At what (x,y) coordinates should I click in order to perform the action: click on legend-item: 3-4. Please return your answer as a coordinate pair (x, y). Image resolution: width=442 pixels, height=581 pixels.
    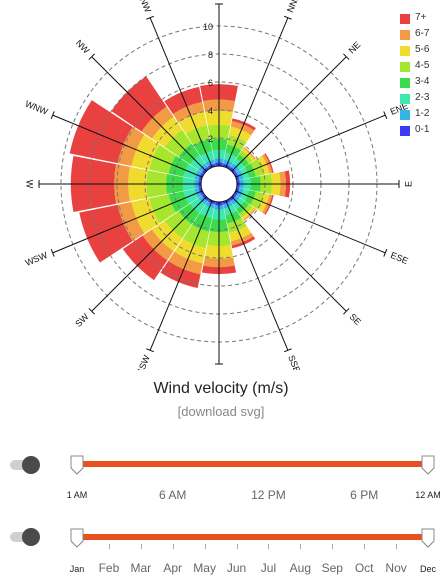
    Looking at the image, I should click on (418, 84).